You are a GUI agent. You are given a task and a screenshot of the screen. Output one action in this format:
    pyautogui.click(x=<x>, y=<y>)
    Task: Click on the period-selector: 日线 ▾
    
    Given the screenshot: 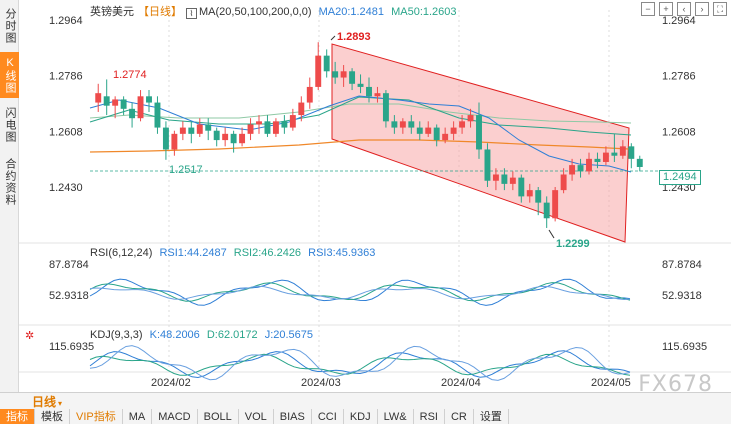 What is the action you would take?
    pyautogui.click(x=47, y=401)
    